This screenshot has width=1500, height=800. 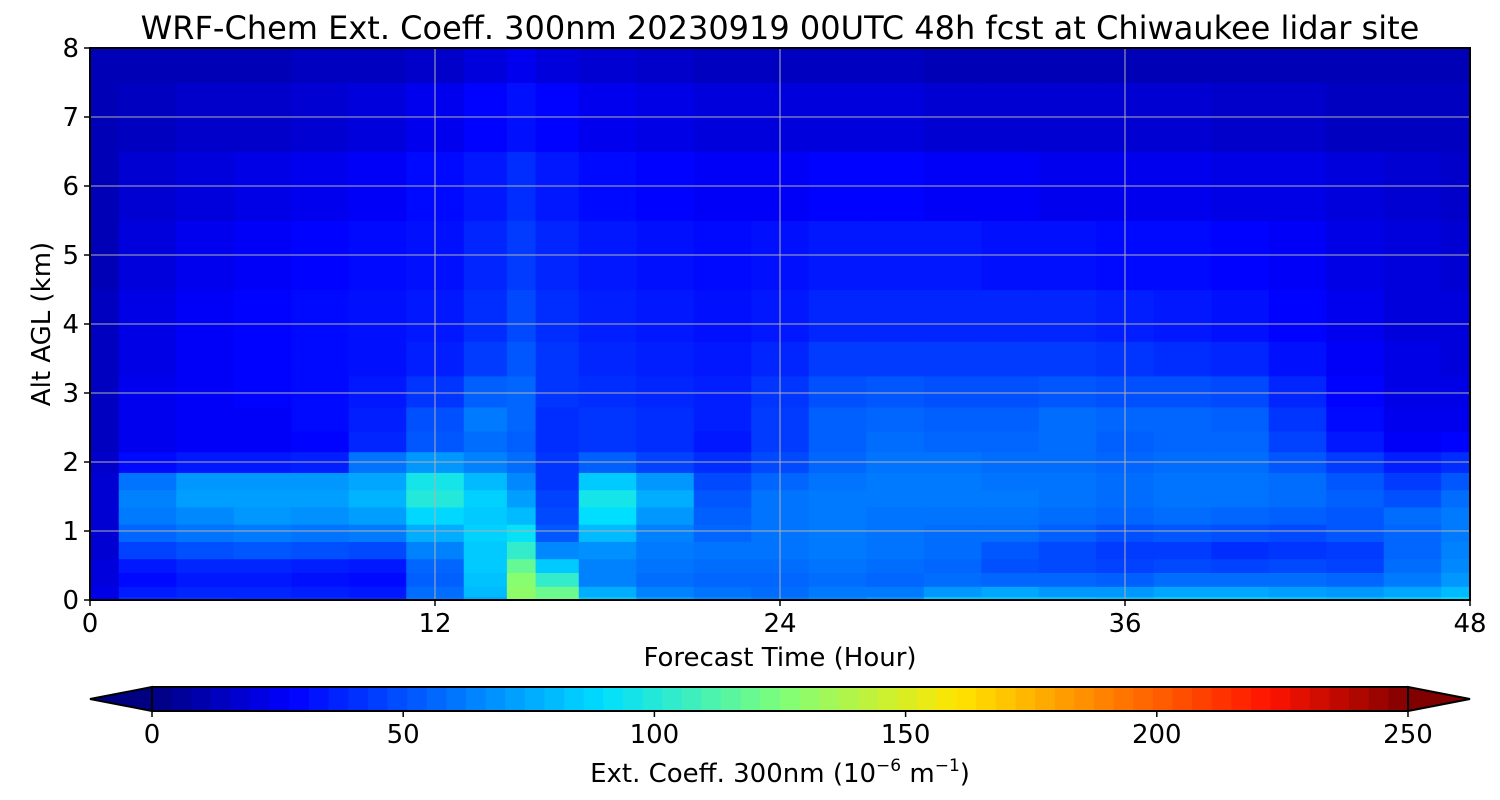 What do you see at coordinates (779, 658) in the screenshot?
I see `x-axis-label: Forecast Time (Hour)` at bounding box center [779, 658].